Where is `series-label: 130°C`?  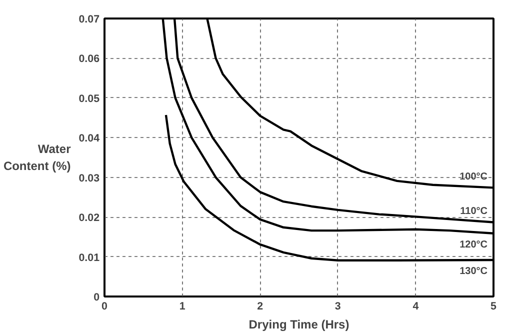
series-label: 130°C is located at coordinates (474, 271).